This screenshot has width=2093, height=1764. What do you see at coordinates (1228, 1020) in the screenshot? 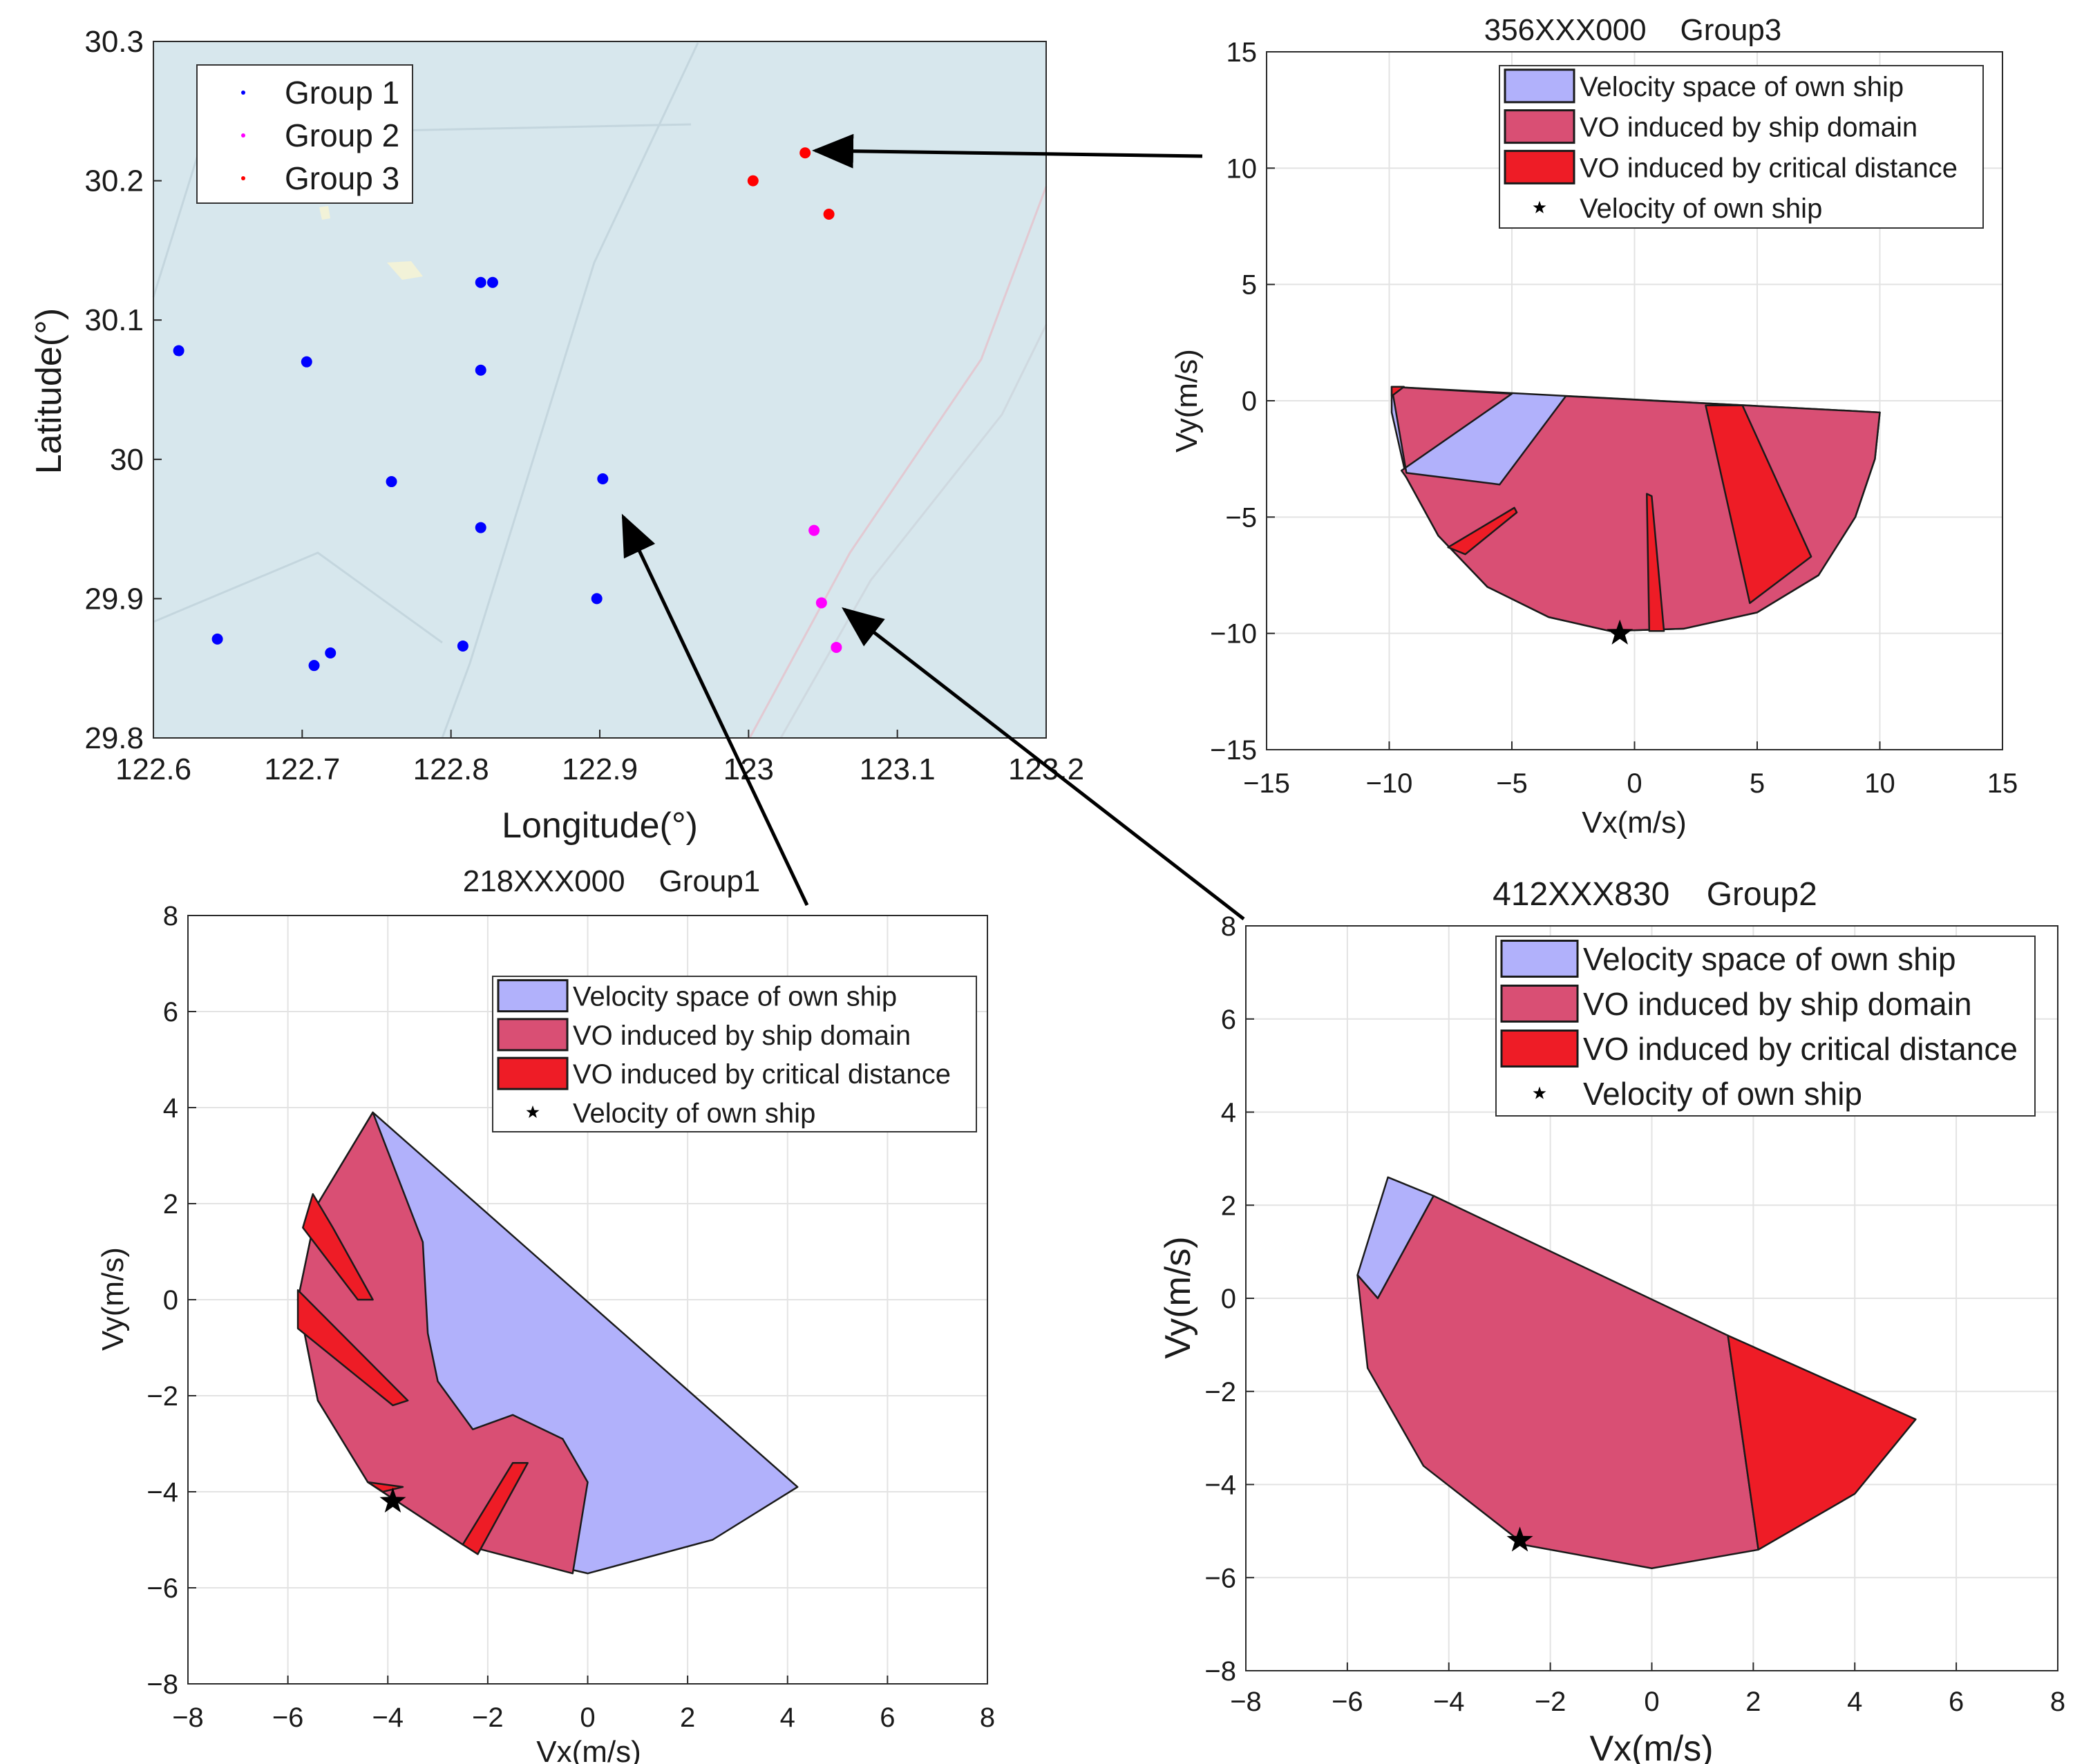
I see `g2-ytick-label: 6` at bounding box center [1228, 1020].